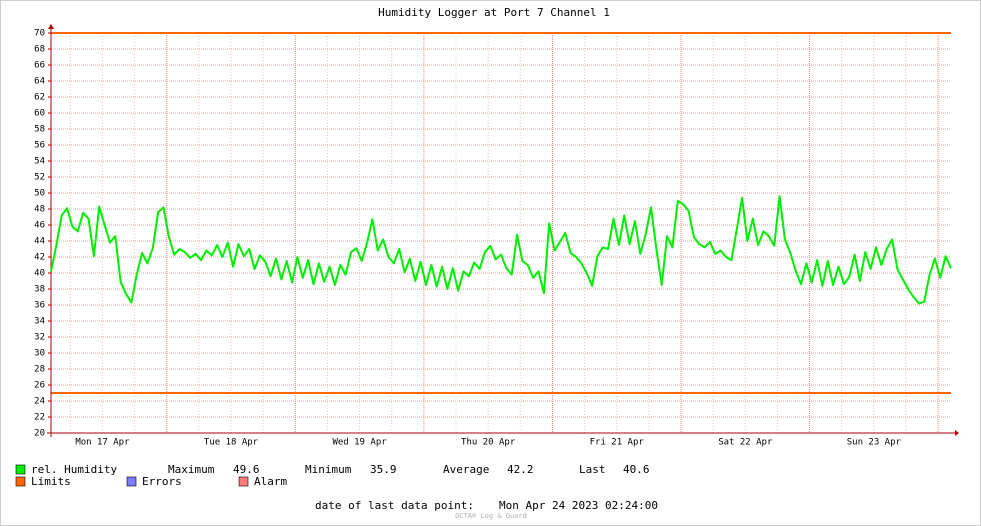 The width and height of the screenshot is (981, 526). I want to click on y-tick-label: 60, so click(39, 114).